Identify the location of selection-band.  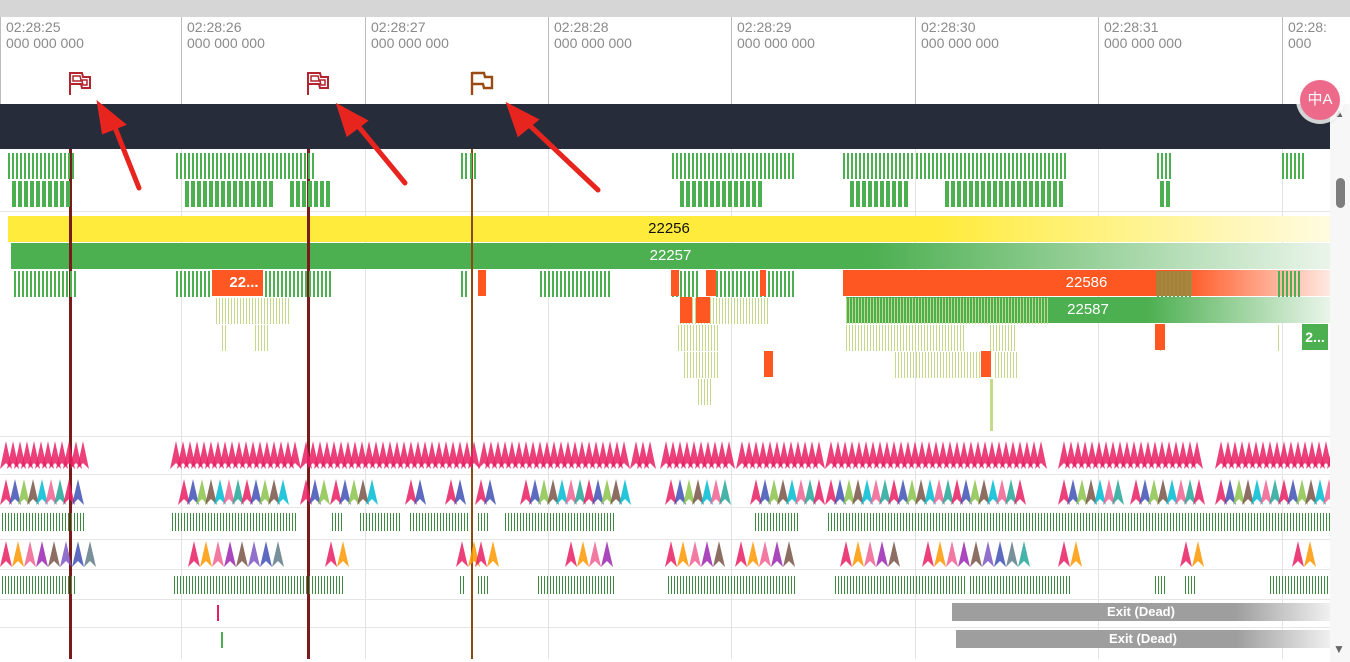
(665, 126).